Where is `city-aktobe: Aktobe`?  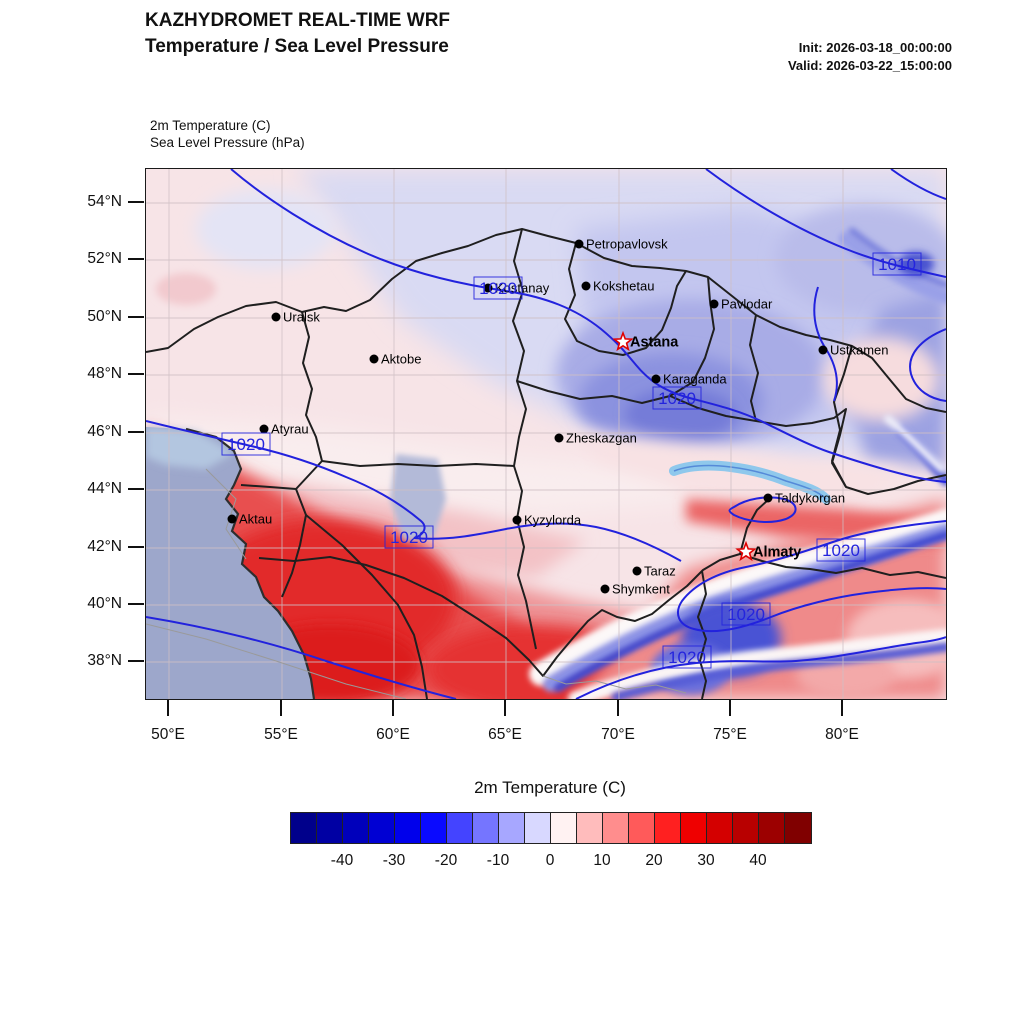
city-aktobe: Aktobe is located at coordinates (395, 359).